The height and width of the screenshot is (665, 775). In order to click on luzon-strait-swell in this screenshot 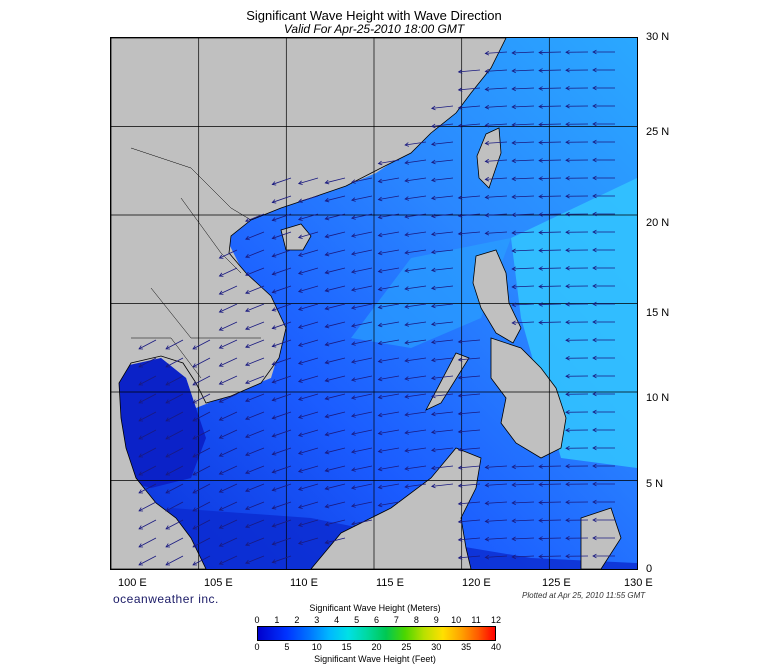, I will do `click(431, 293)`.